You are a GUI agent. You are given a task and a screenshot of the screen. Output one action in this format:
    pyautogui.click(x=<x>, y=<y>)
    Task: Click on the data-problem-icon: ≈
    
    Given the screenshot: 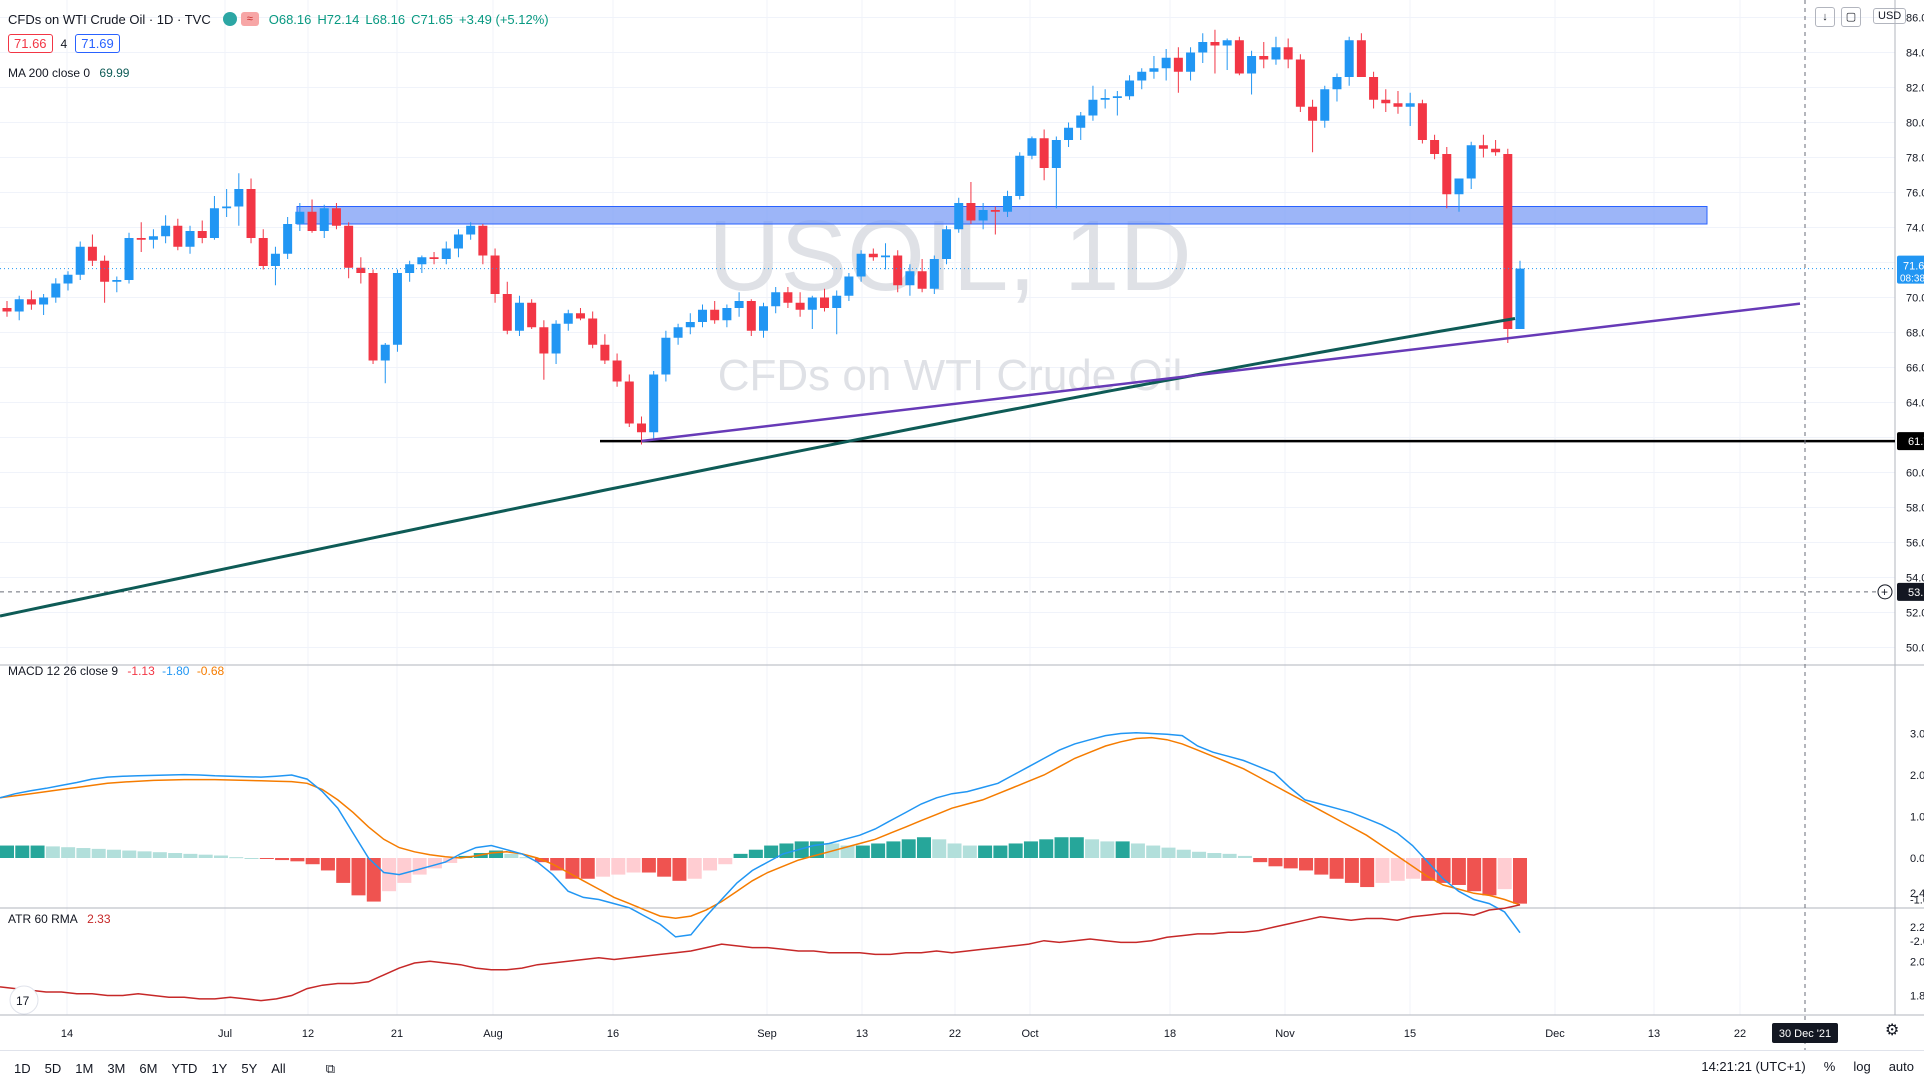 What is the action you would take?
    pyautogui.click(x=249, y=19)
    